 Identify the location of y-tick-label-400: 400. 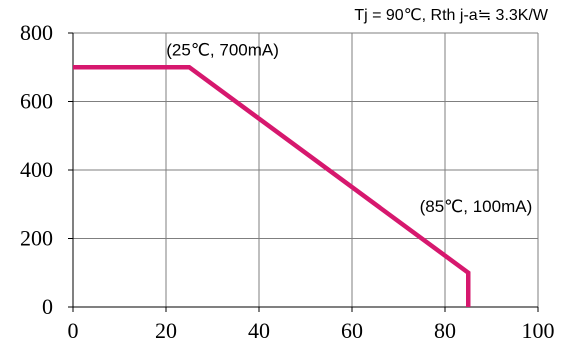
(36, 169).